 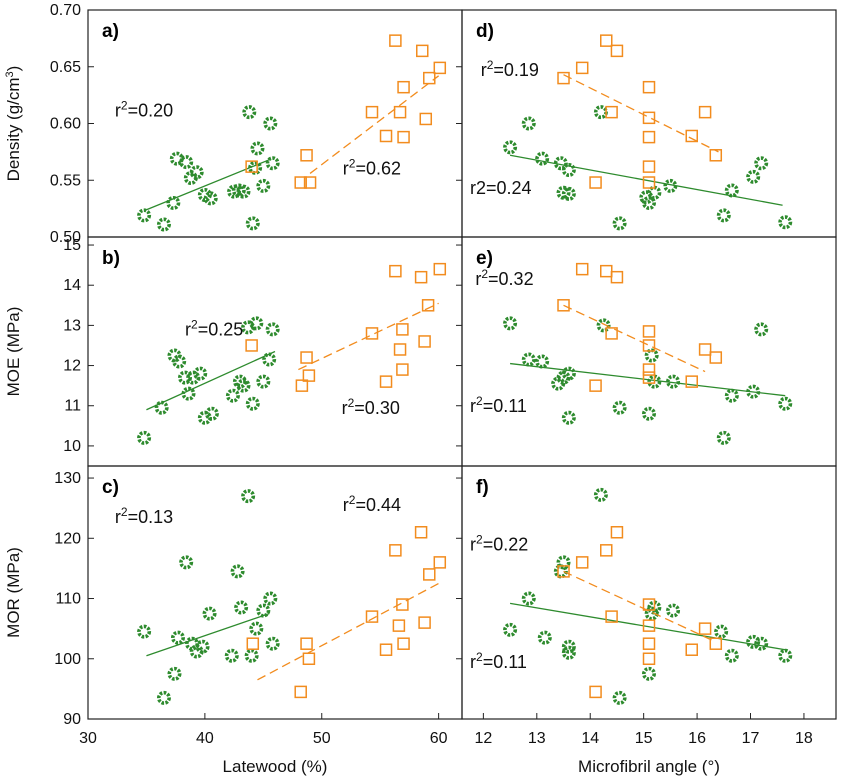 What do you see at coordinates (804, 738) in the screenshot?
I see `x-tick-label: 18` at bounding box center [804, 738].